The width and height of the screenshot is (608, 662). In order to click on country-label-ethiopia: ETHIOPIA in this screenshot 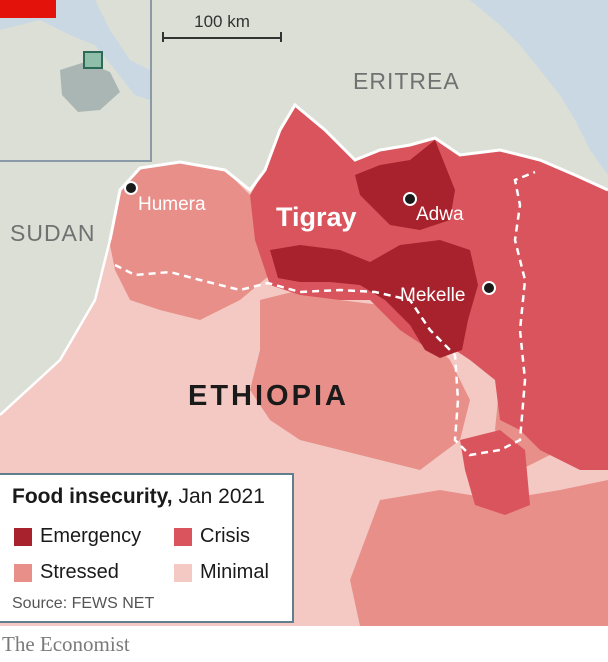, I will do `click(268, 396)`.